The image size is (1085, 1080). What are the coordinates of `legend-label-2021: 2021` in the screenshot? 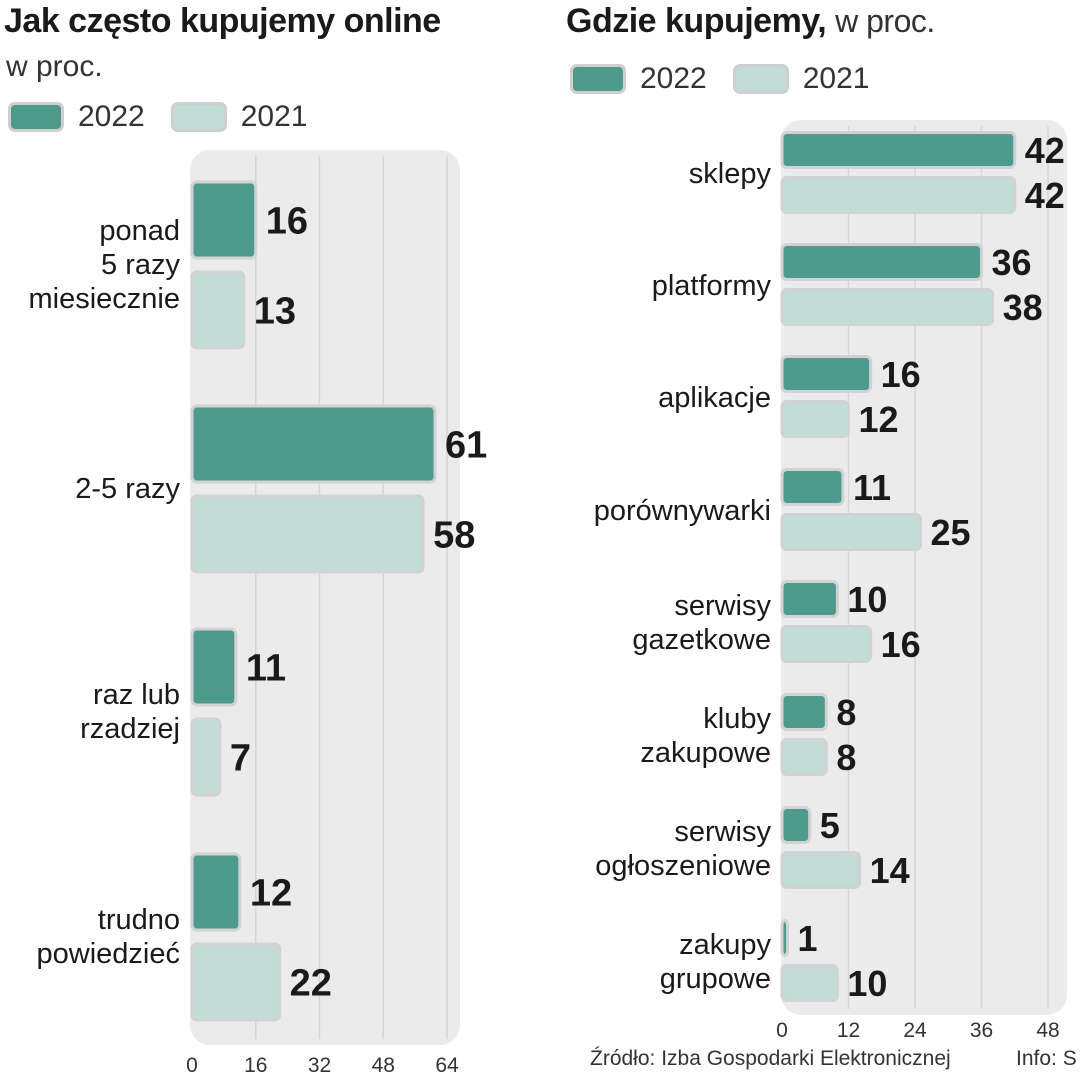 It's located at (274, 116).